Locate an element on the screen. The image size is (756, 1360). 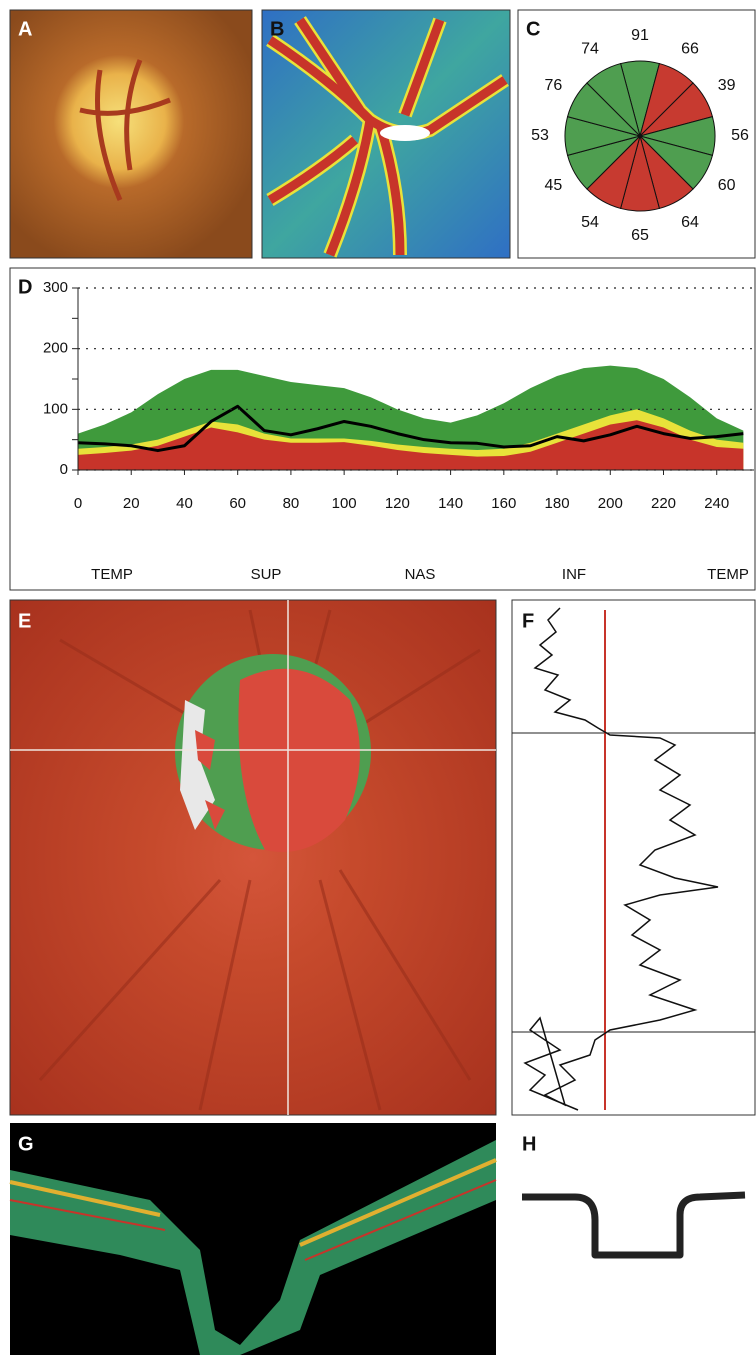
rpe-line is located at coordinates (253, 1220).